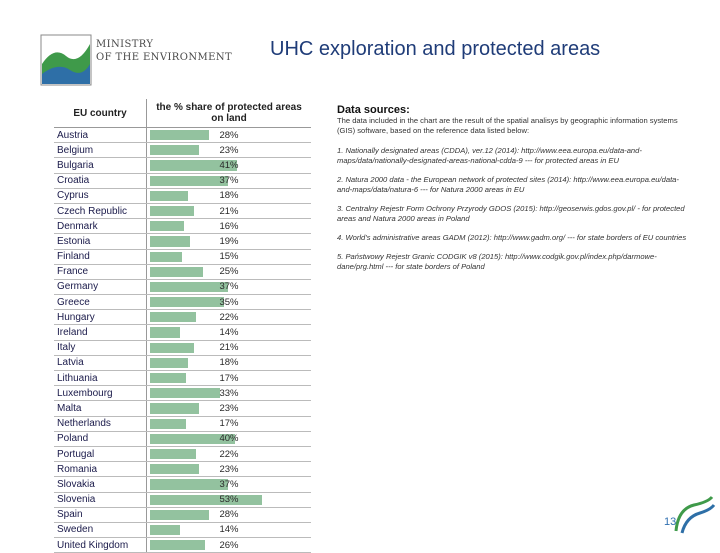 This screenshot has width=720, height=553. I want to click on share-percent: 19%, so click(229, 241).